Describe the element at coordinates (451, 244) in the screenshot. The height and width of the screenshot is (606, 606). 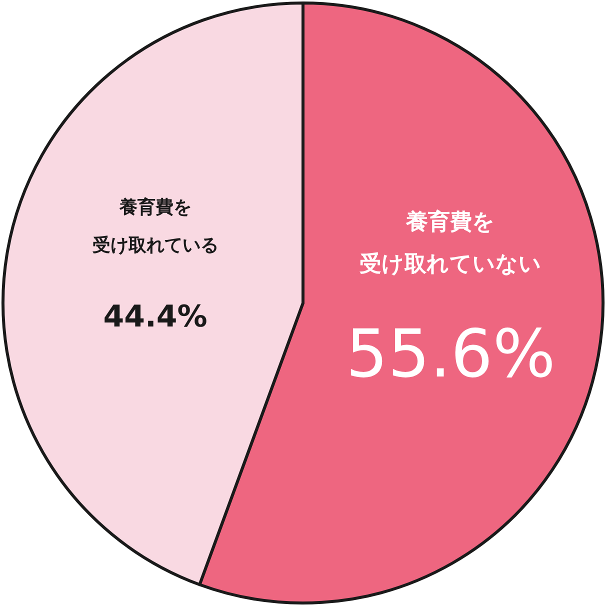
I see `slice-label: 養育費を受け取れていない` at that location.